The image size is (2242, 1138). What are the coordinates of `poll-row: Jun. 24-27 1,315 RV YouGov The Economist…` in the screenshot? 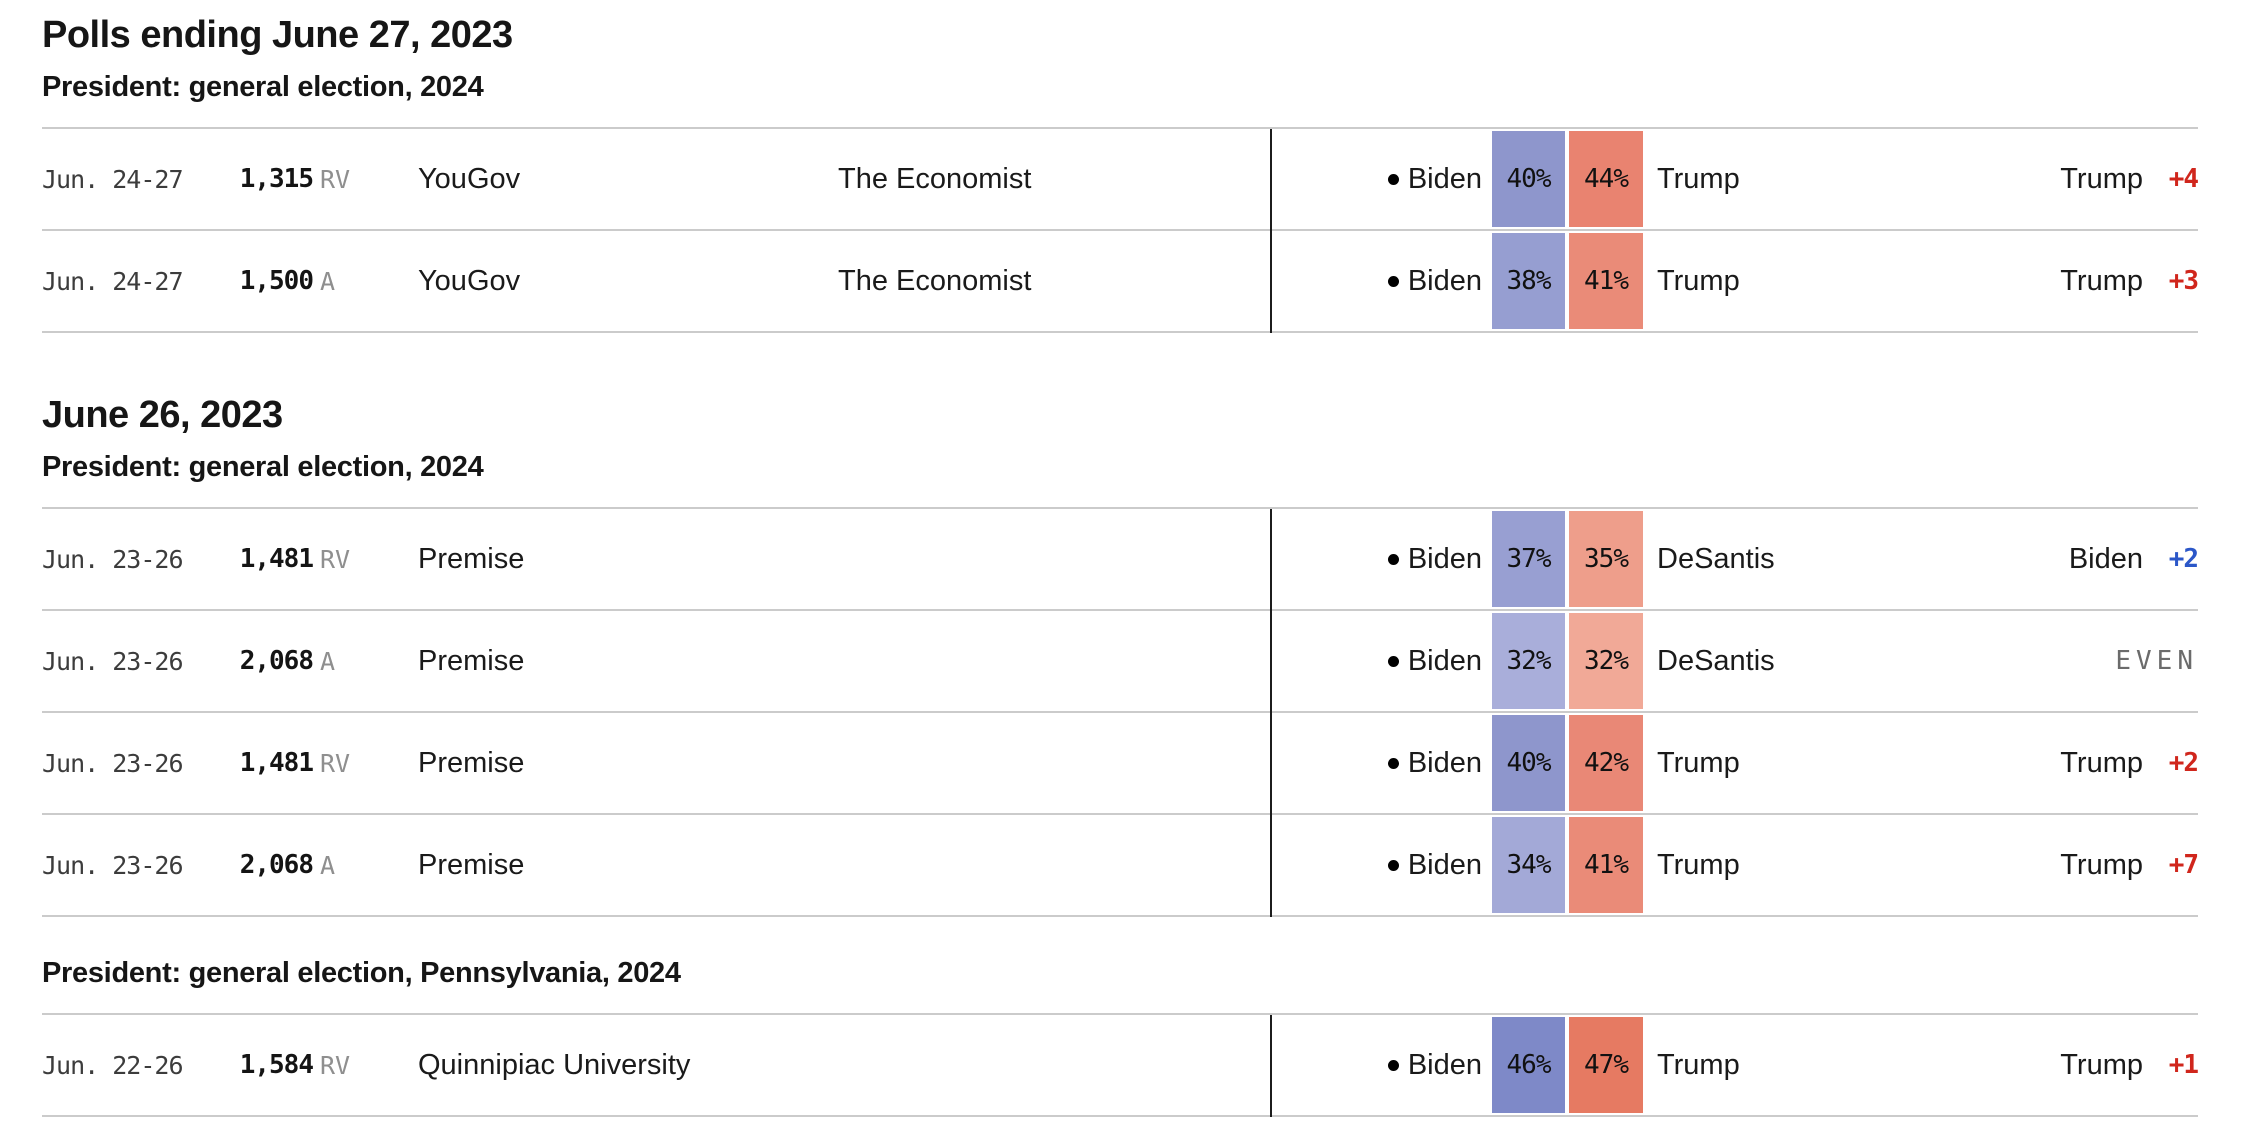 It's located at (1120, 180).